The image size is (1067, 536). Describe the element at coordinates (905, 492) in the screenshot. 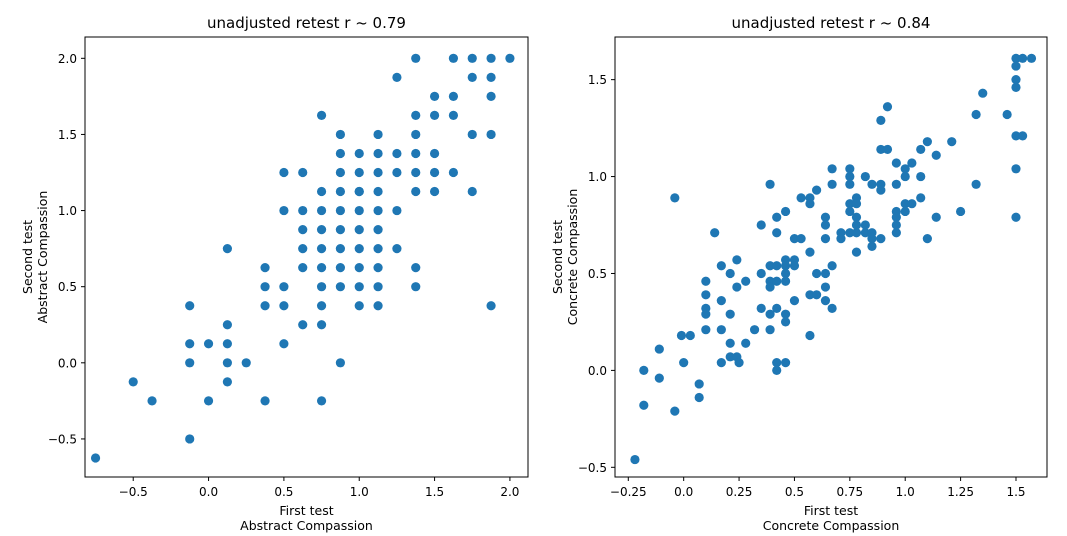

I see `x-tick-label: 1.0` at that location.